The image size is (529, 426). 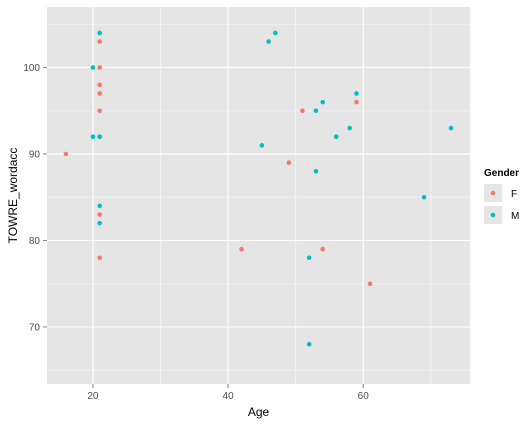 I want to click on x-tick-label: 20, so click(x=93, y=396).